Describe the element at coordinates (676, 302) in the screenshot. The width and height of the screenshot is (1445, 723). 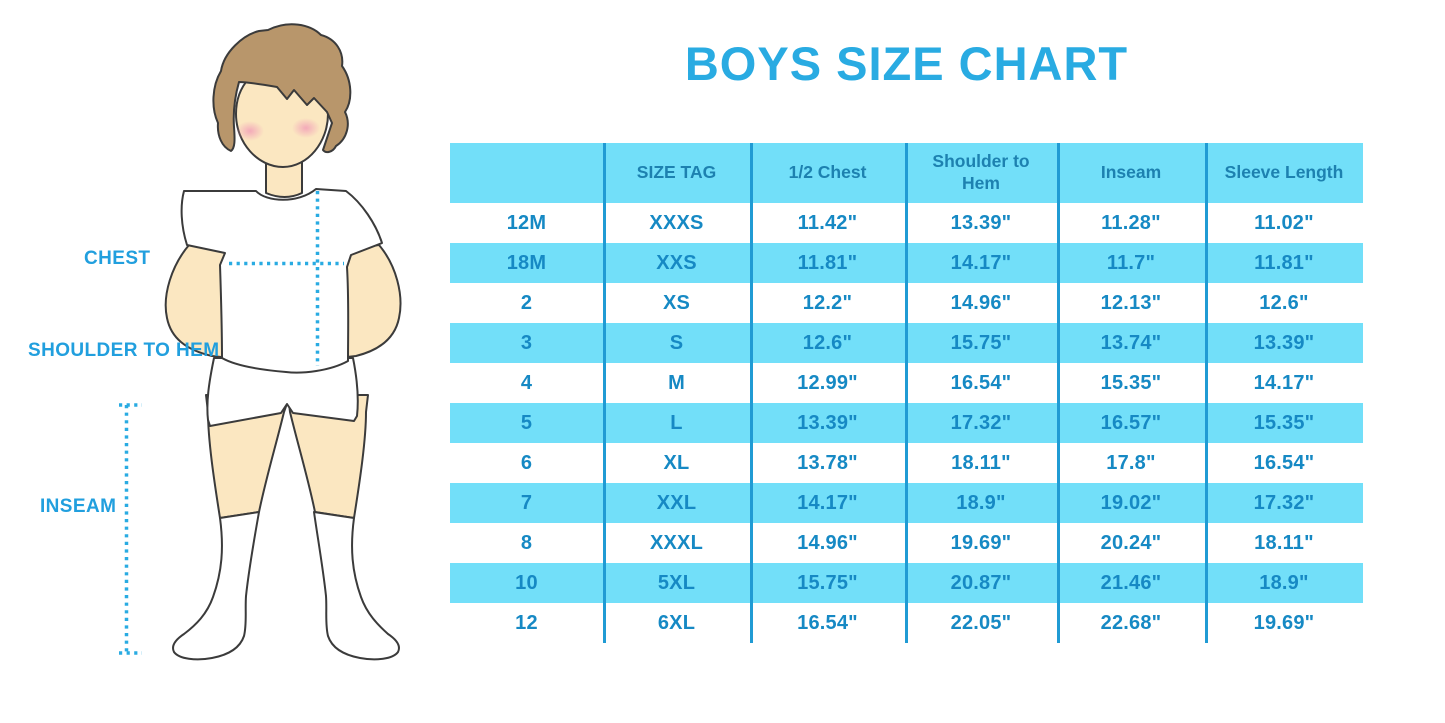
I see `table-cell: XS` at that location.